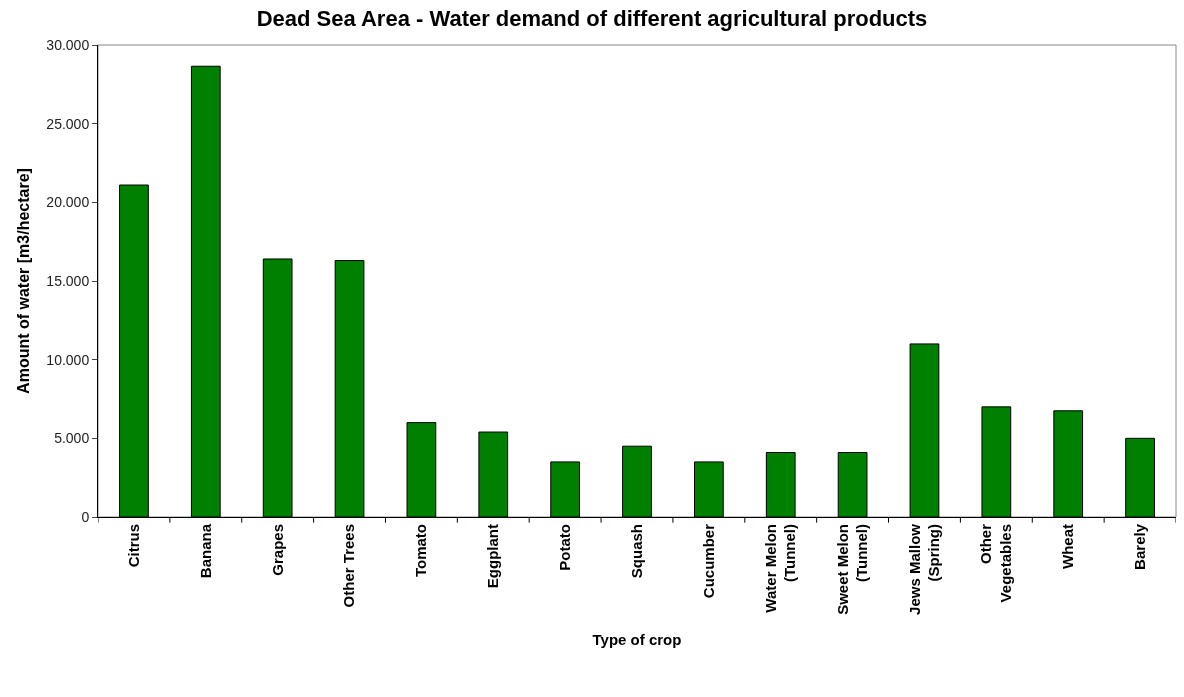 This screenshot has width=1184, height=697. I want to click on x-tick-label: Banana, so click(205, 551).